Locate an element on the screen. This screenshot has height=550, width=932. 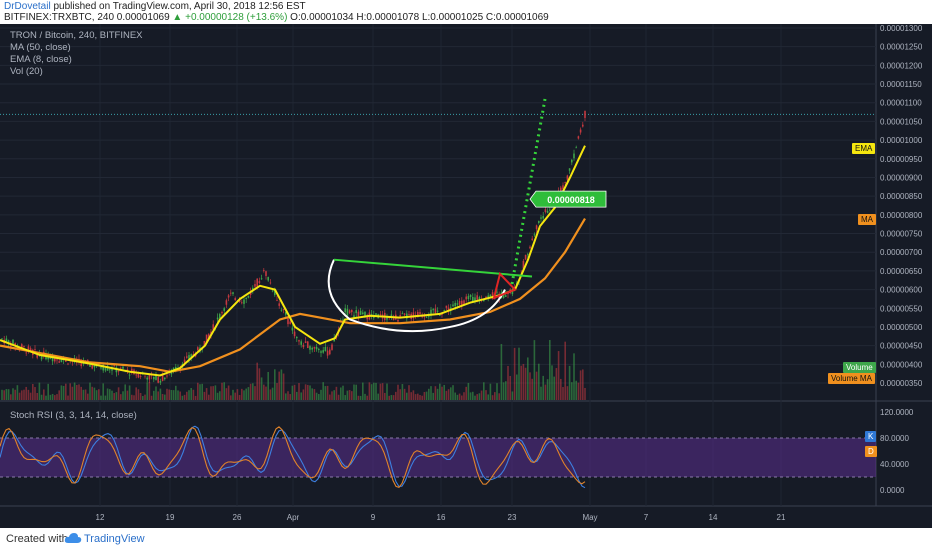
stoch-d-tag: D is located at coordinates (871, 451).